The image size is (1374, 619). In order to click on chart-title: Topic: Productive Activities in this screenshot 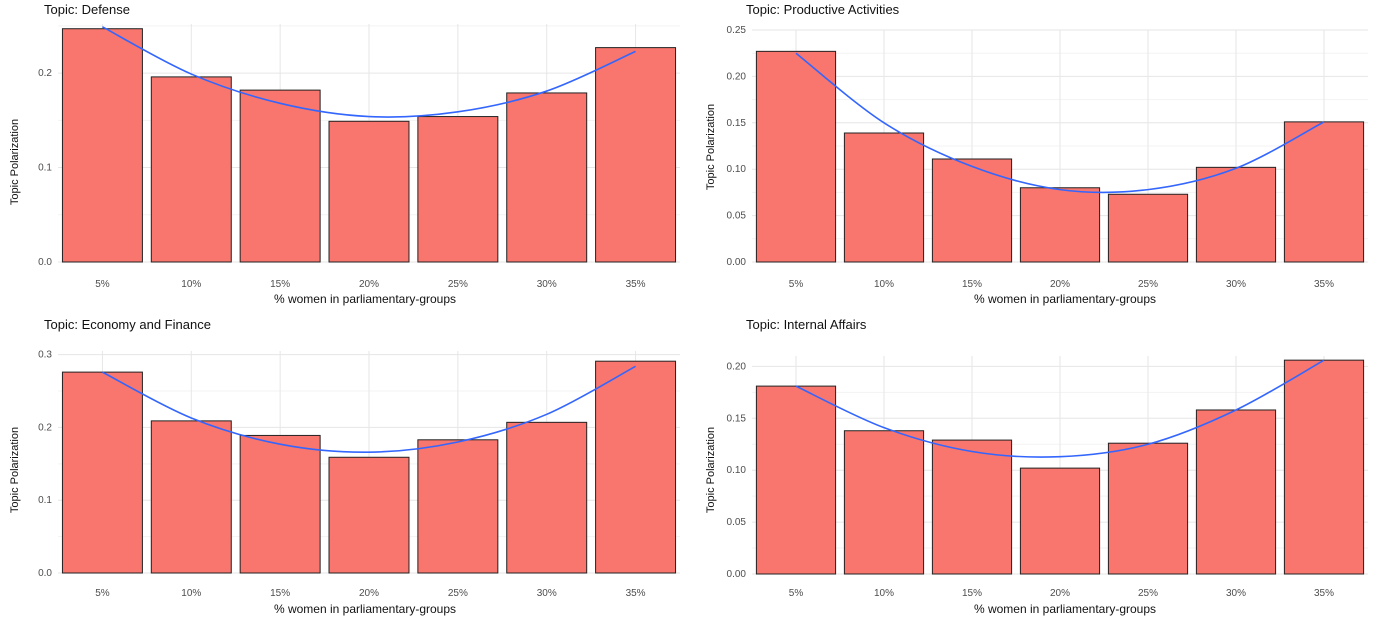, I will do `click(823, 9)`.